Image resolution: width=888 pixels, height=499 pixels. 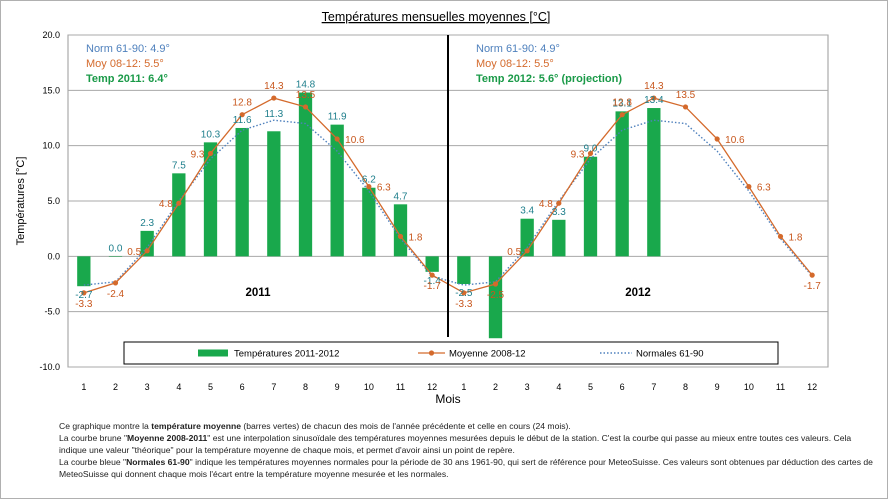 What do you see at coordinates (495, 387) in the screenshot?
I see `x-tick-label: 2` at bounding box center [495, 387].